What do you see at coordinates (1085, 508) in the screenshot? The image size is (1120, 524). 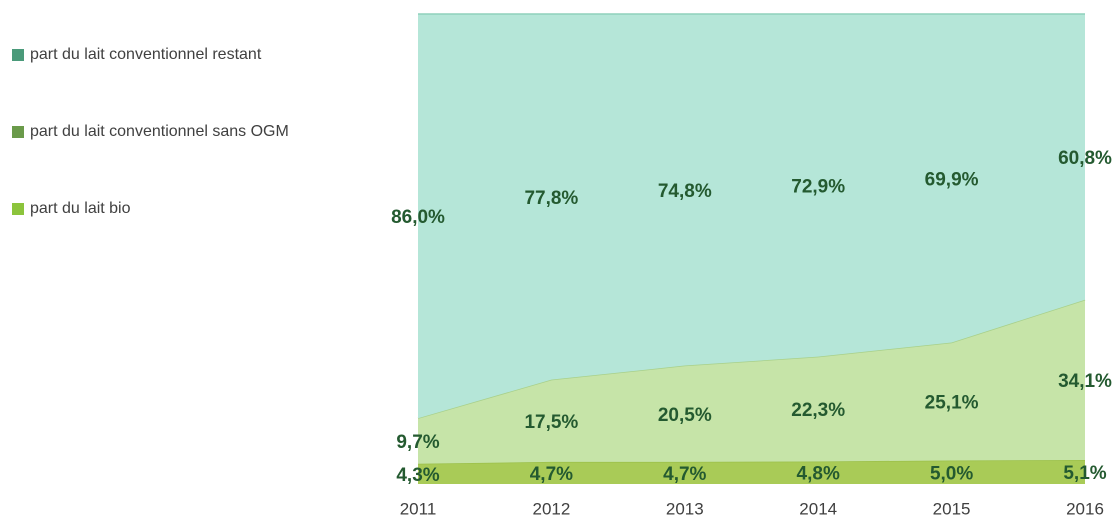 I see `x-tick-label: 2016` at bounding box center [1085, 508].